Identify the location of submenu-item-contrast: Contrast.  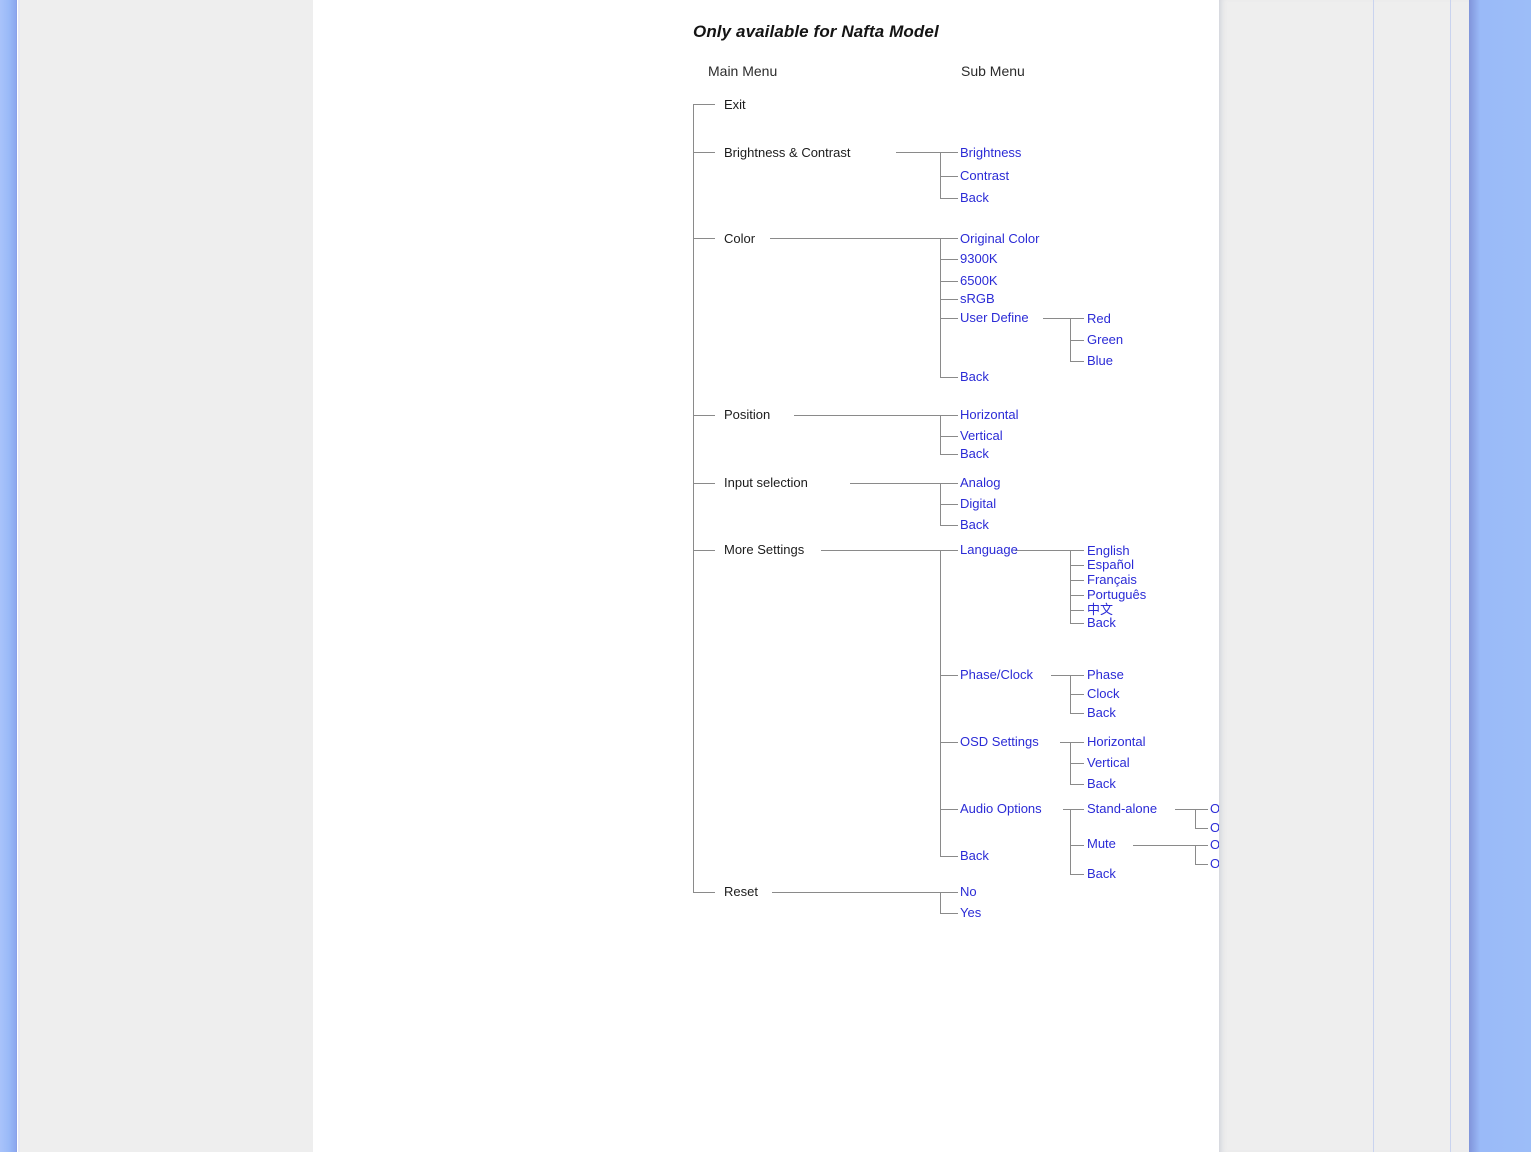
(985, 175).